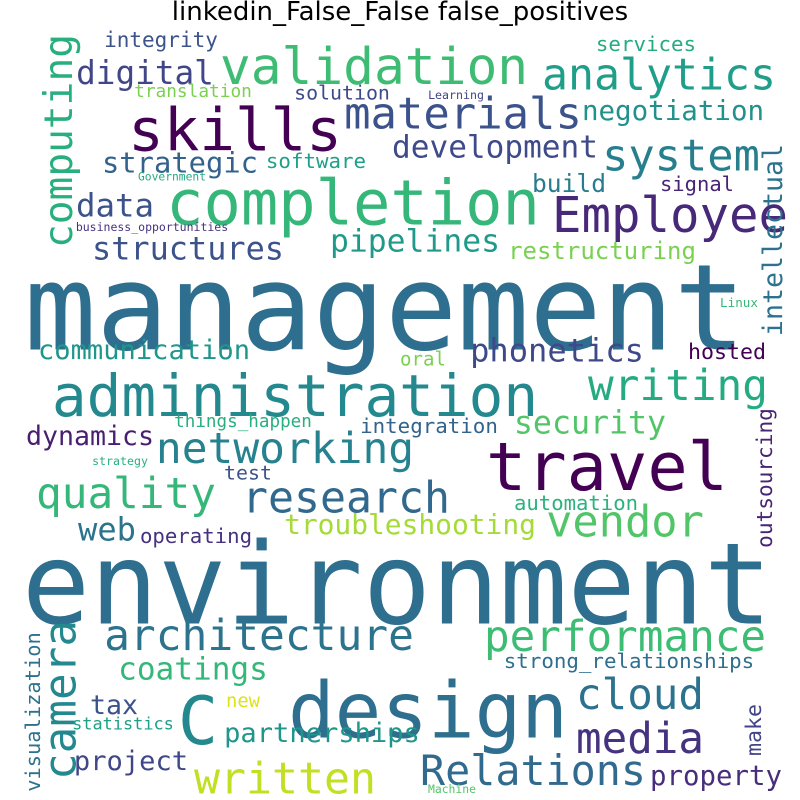 The height and width of the screenshot is (800, 800). Describe the element at coordinates (172, 177) in the screenshot. I see `word-government: Government` at that location.